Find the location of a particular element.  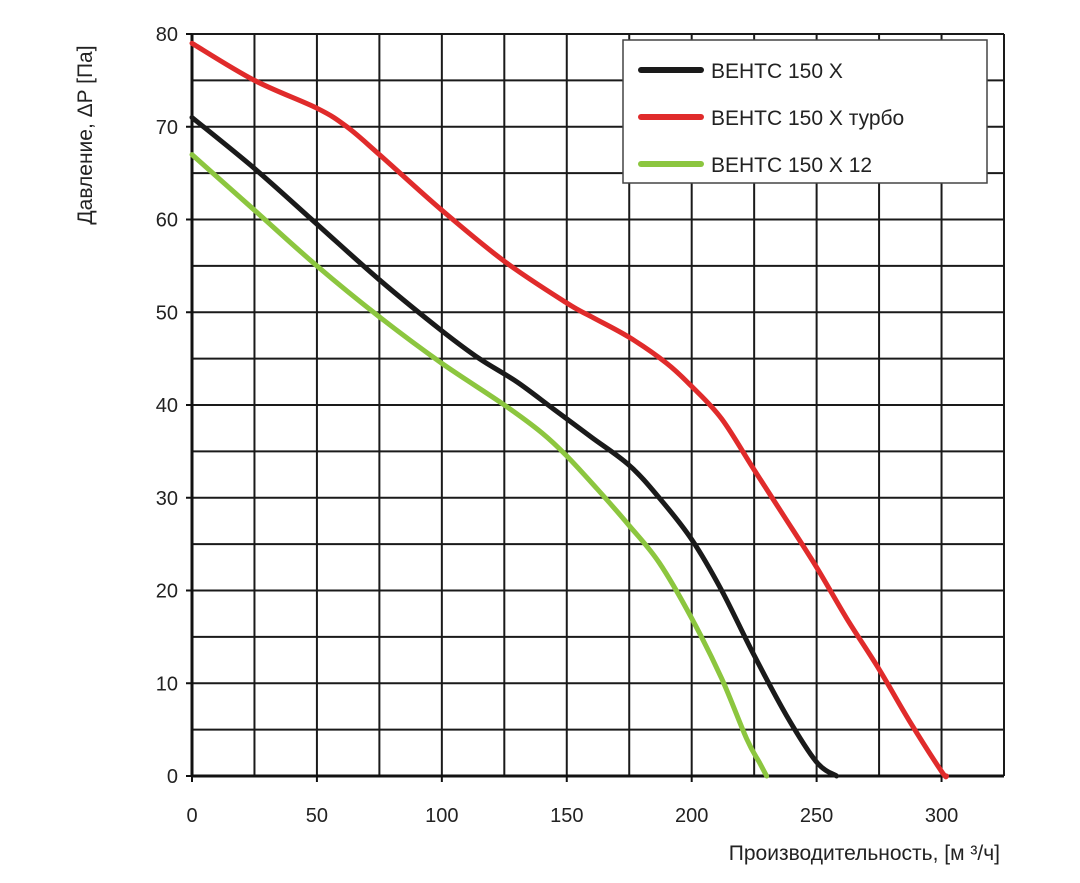

legend-label: ВЕНТС 150 Х 12 is located at coordinates (791, 165).